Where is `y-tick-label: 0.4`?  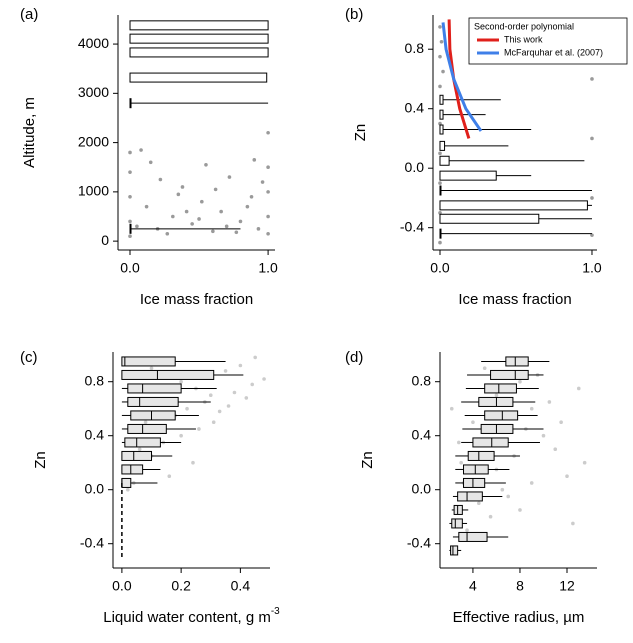 y-tick-label: 0.4 is located at coordinates (422, 434).